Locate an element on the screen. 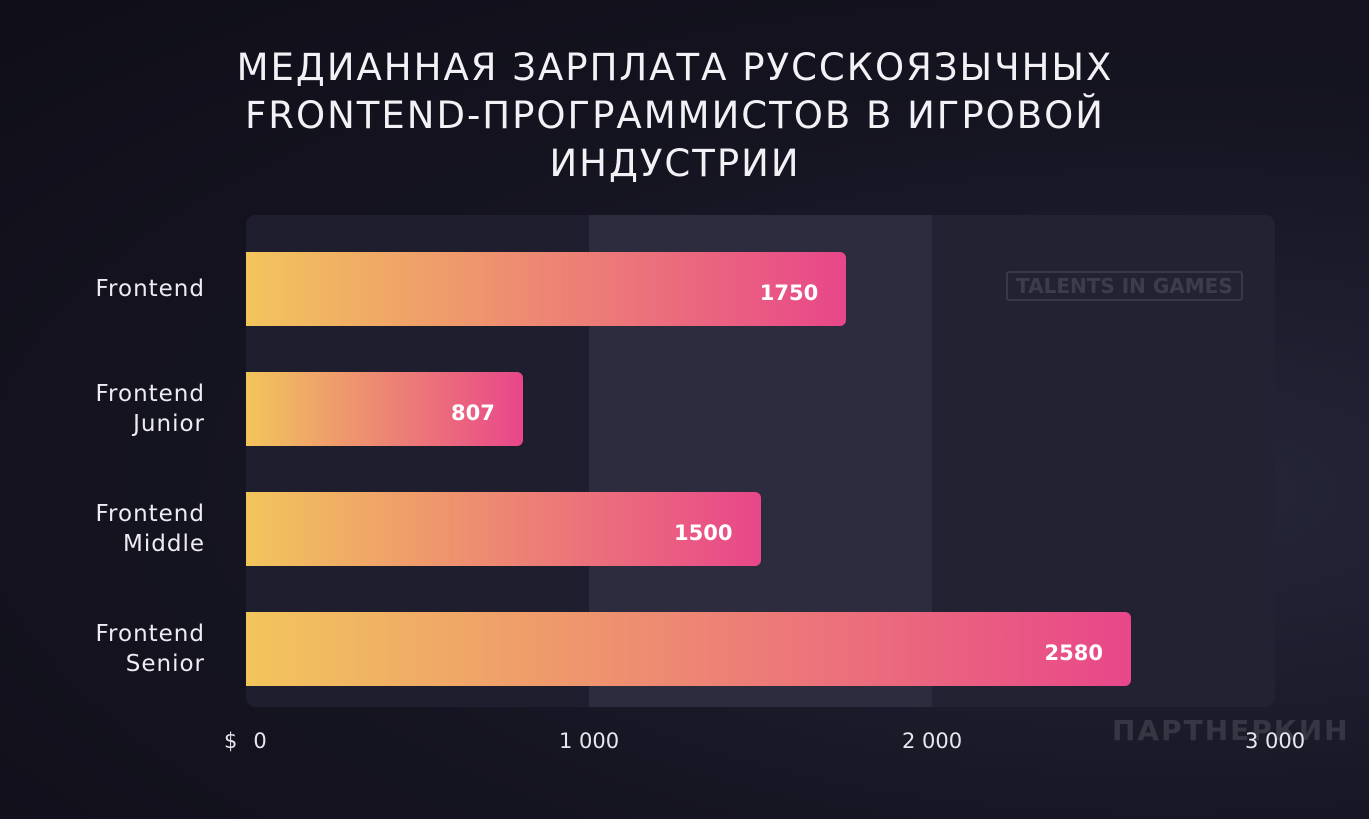  category-label: Frontend Junior is located at coordinates (150, 409).